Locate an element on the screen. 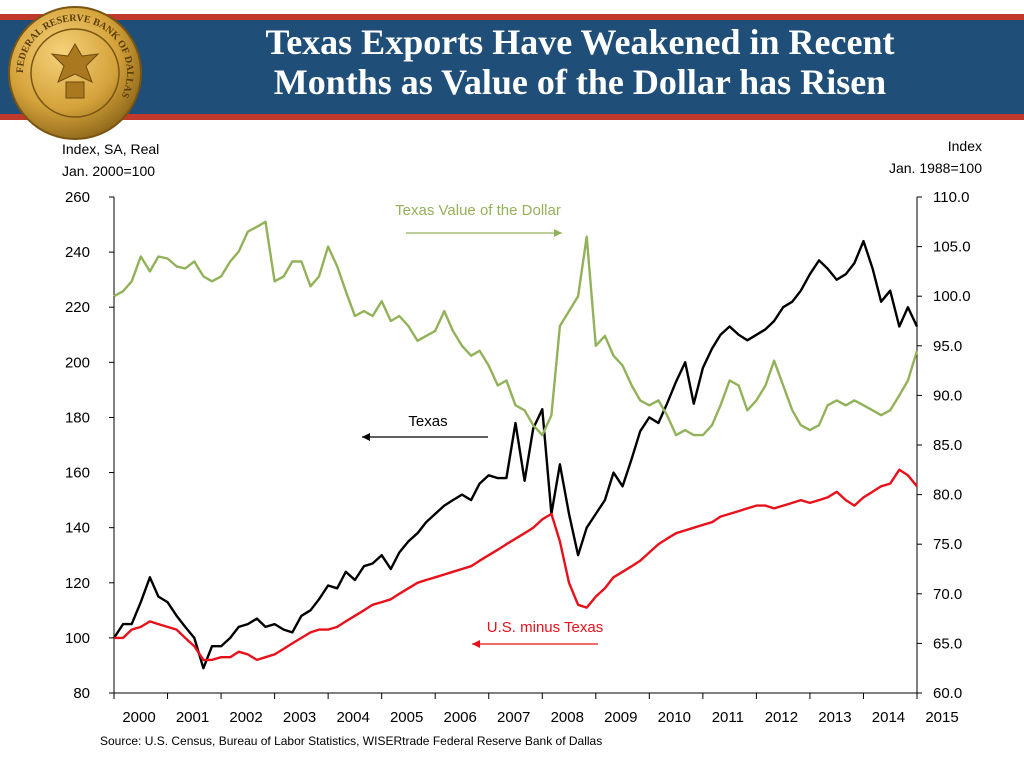  right-axis-unit-line1: Index is located at coordinates (964, 146).